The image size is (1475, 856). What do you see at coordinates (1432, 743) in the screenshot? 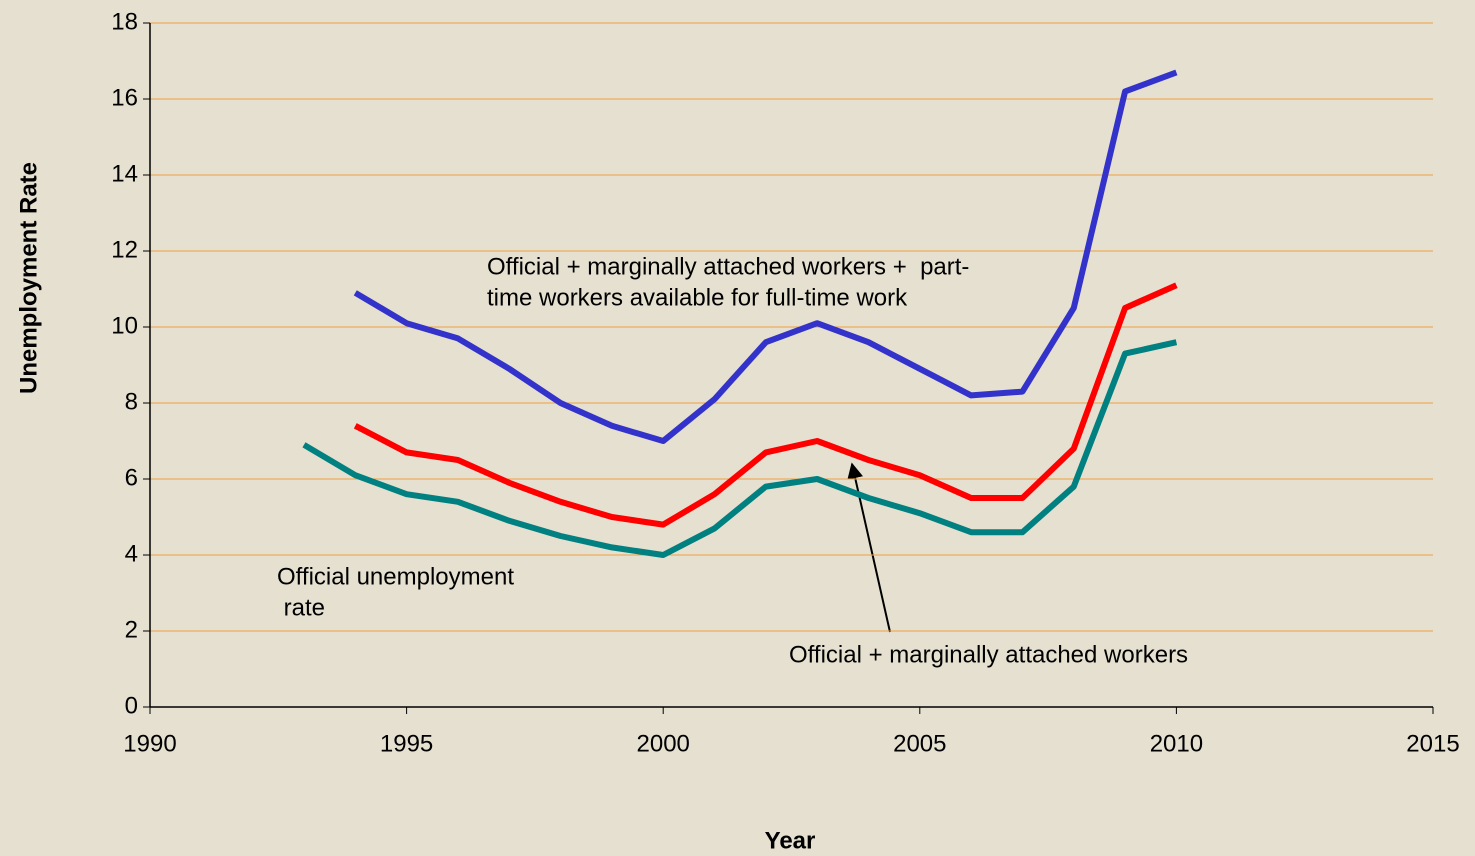
I see `x-tick-label: 2015` at bounding box center [1432, 743].